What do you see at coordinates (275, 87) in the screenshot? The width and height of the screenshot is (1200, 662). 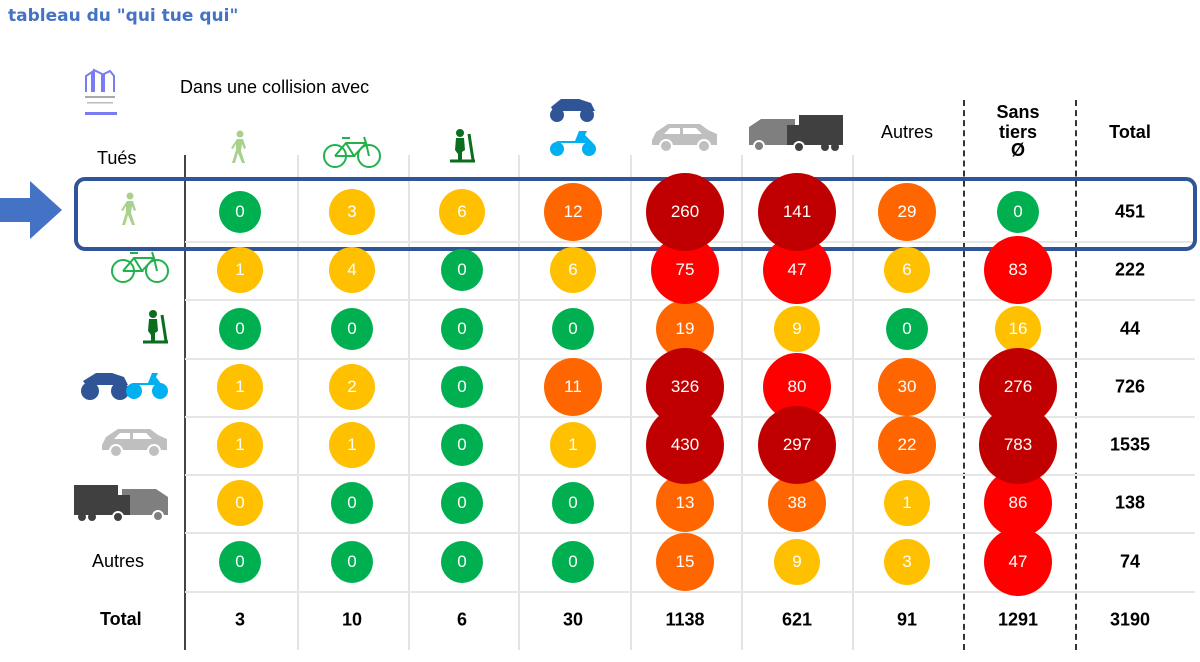 I see `collision-label: Dans une collision avec` at bounding box center [275, 87].